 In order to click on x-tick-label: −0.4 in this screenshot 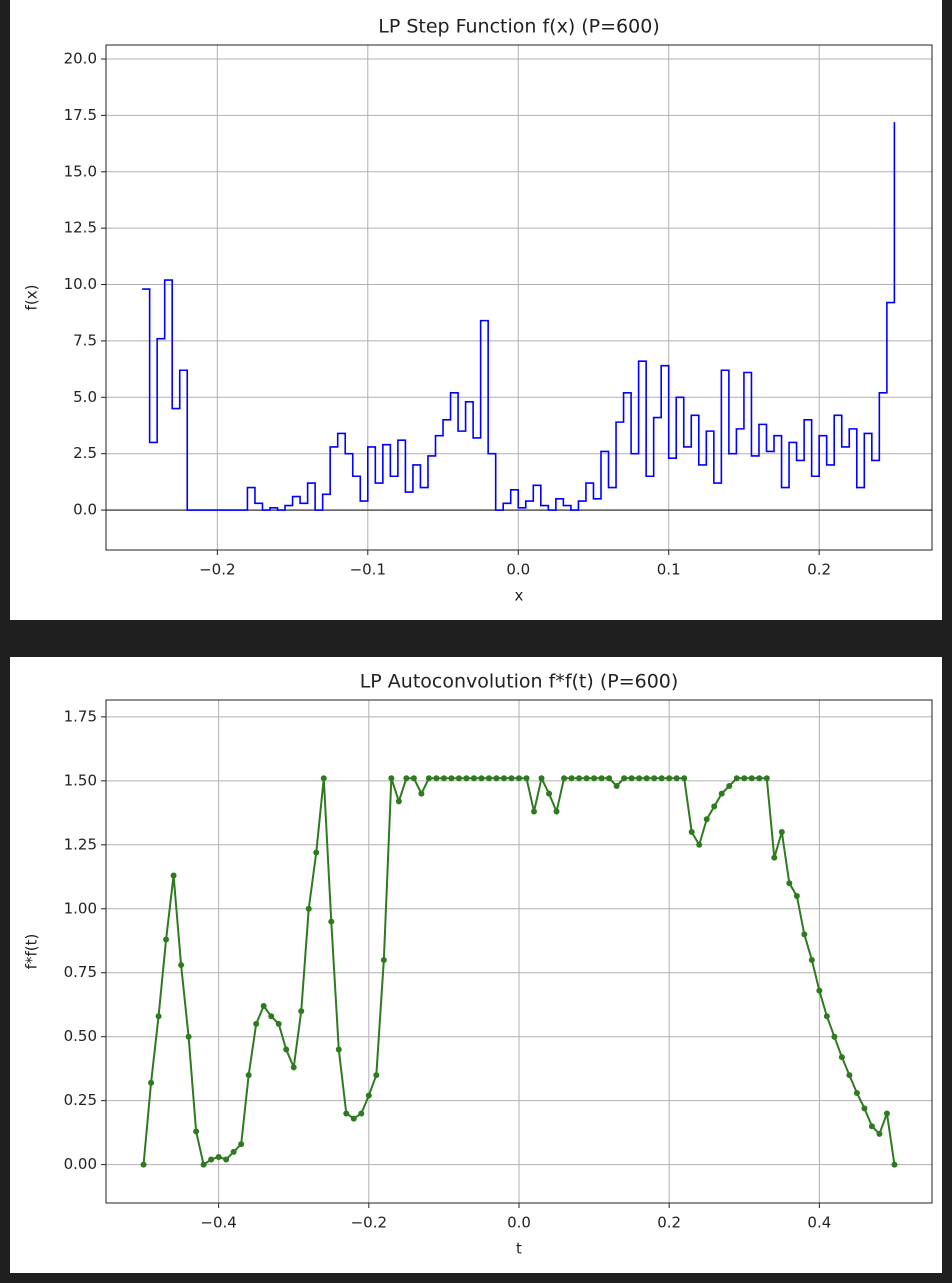, I will do `click(218, 1223)`.